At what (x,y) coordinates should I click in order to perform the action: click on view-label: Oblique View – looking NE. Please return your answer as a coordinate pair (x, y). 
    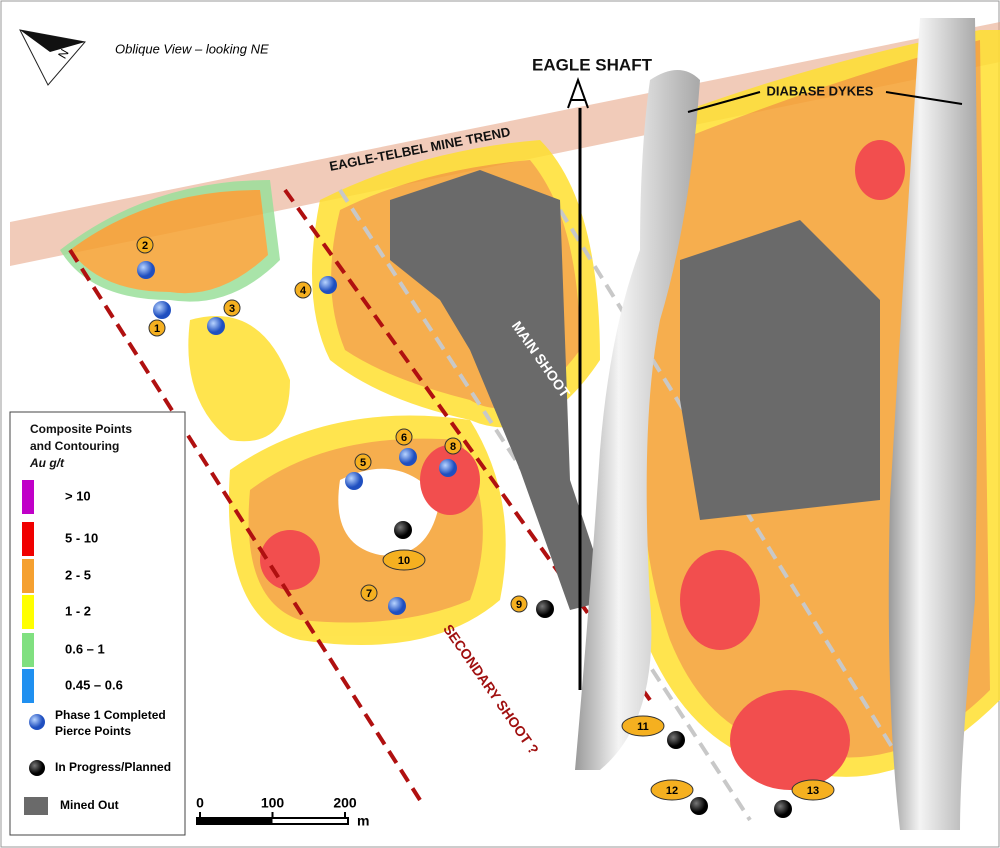
    Looking at the image, I should click on (192, 48).